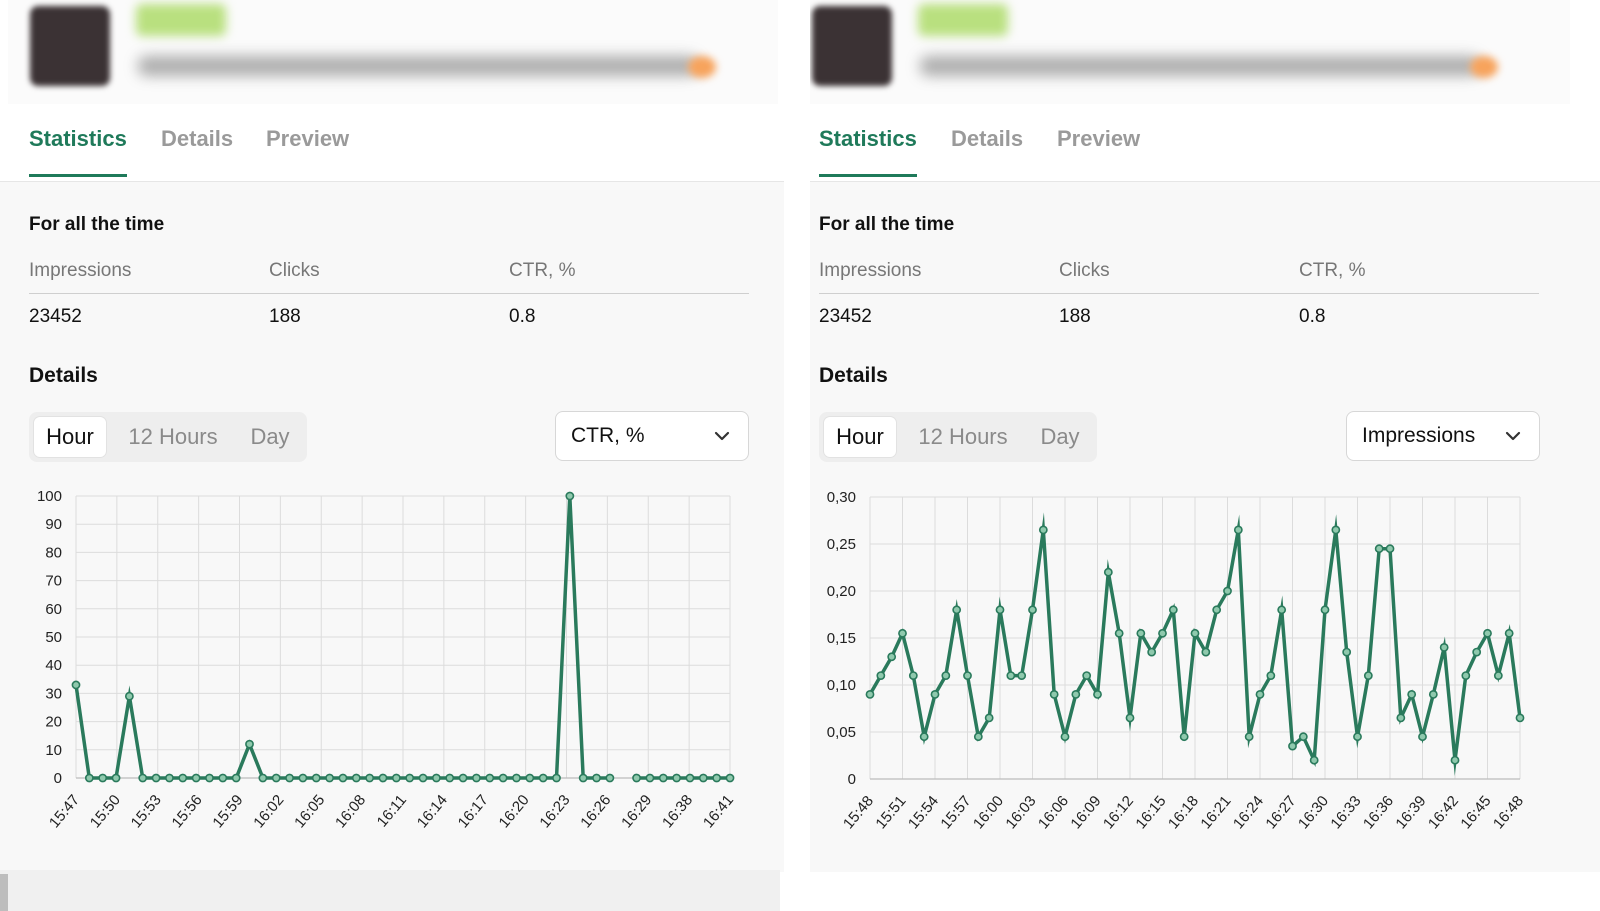  I want to click on tab-preview: Preview, so click(308, 138).